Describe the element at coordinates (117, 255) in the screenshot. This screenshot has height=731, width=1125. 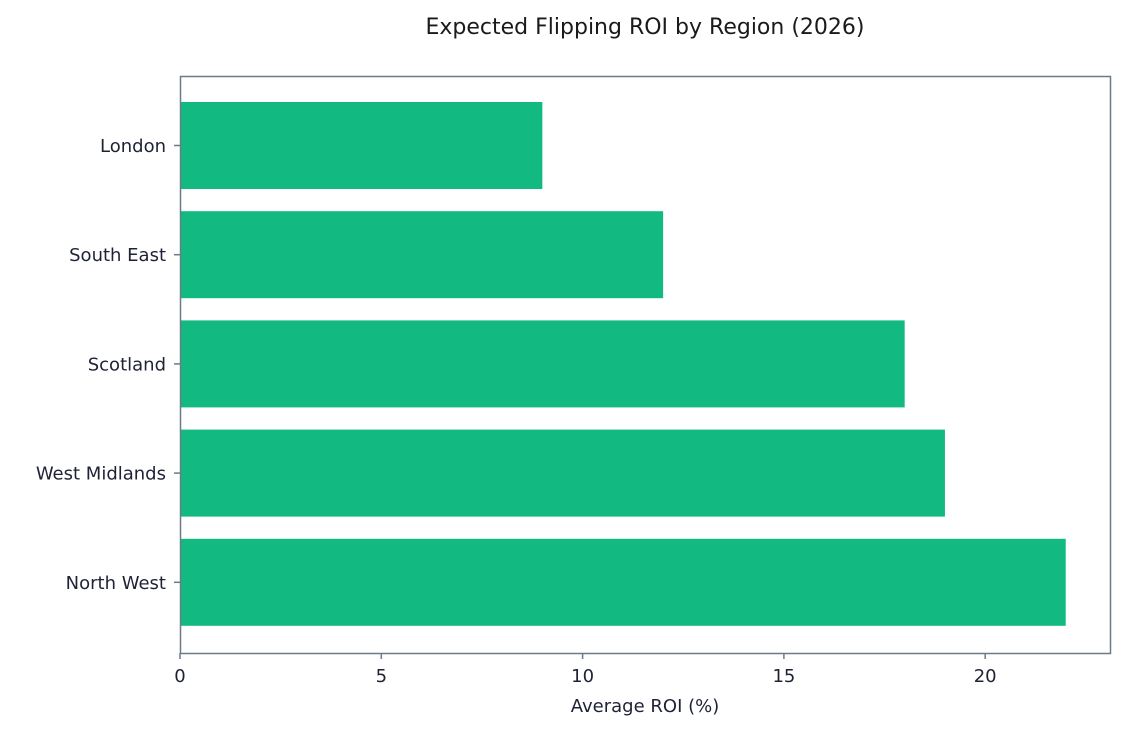
I see `y-tick-label: South East` at that location.